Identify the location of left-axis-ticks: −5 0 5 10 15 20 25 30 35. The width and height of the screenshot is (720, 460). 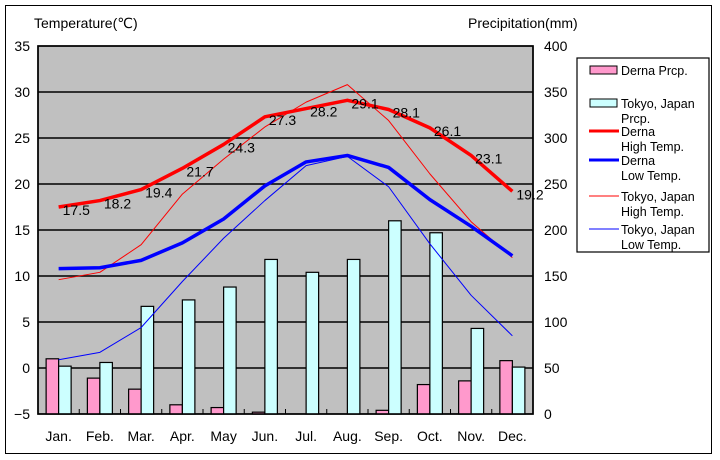
(22, 230).